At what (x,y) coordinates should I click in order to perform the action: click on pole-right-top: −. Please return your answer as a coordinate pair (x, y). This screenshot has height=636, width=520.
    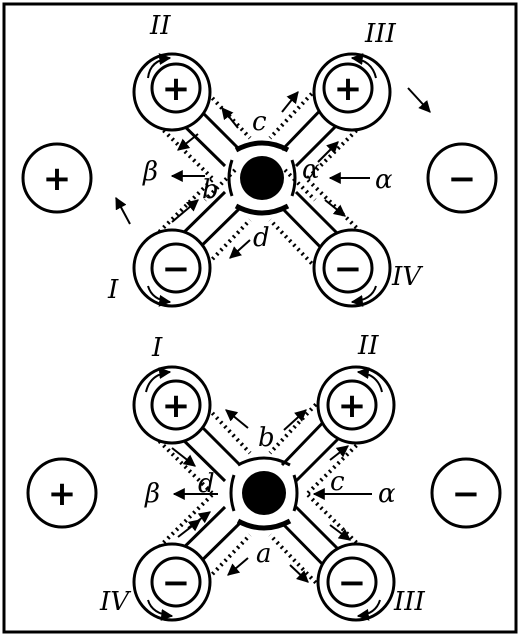
    Looking at the image, I should click on (462, 178).